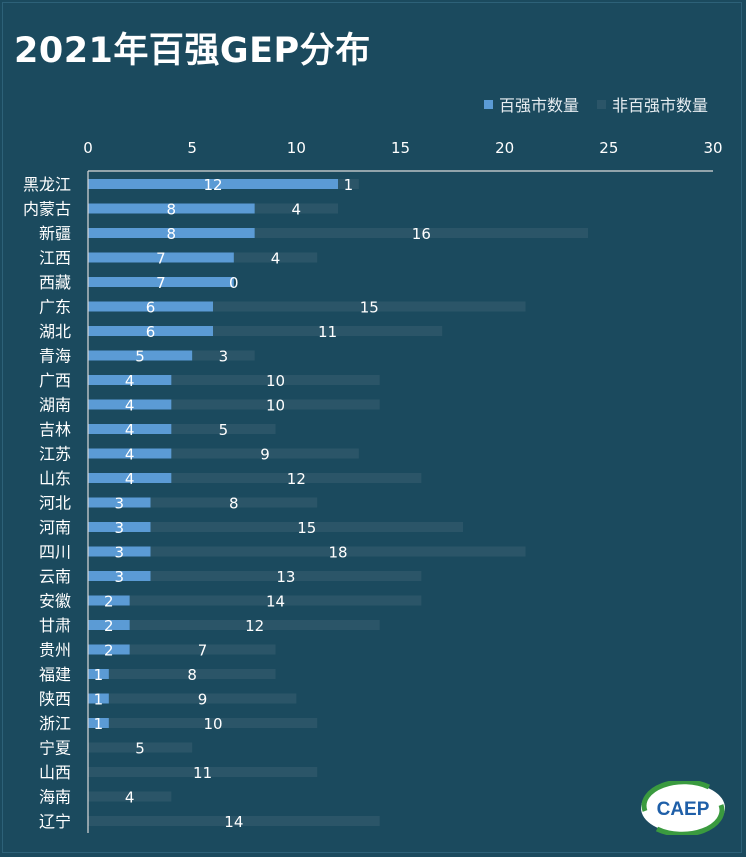 Image resolution: width=746 pixels, height=857 pixels. What do you see at coordinates (55, 601) in the screenshot?
I see `category-label: 安徽` at bounding box center [55, 601].